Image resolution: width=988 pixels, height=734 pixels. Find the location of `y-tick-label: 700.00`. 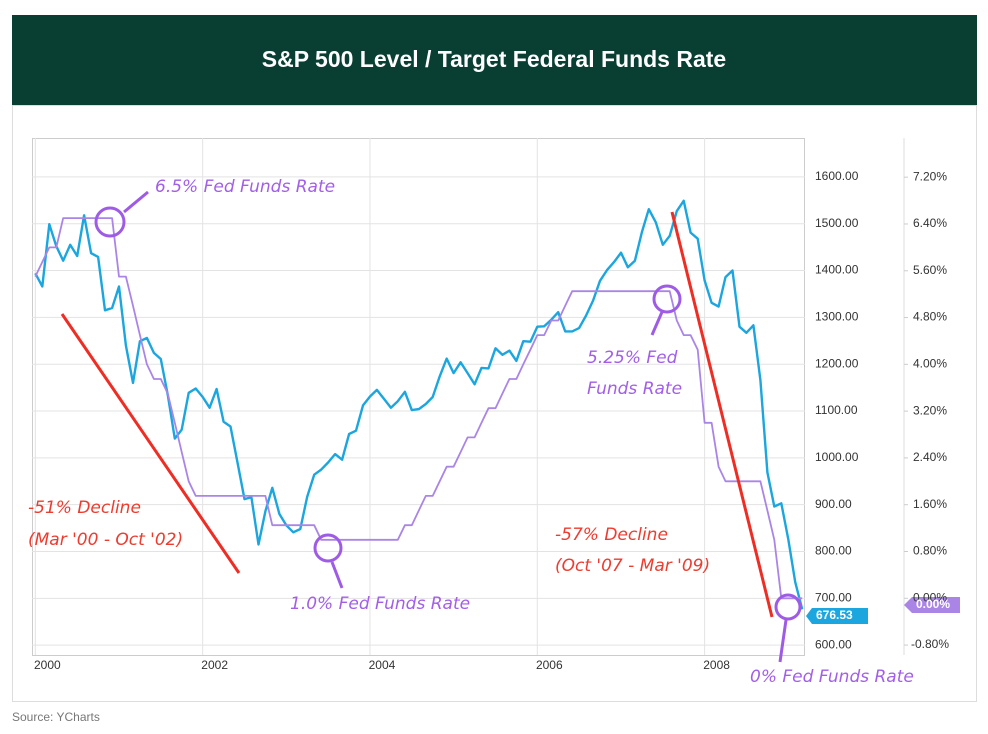

y-tick-label: 700.00 is located at coordinates (833, 598).